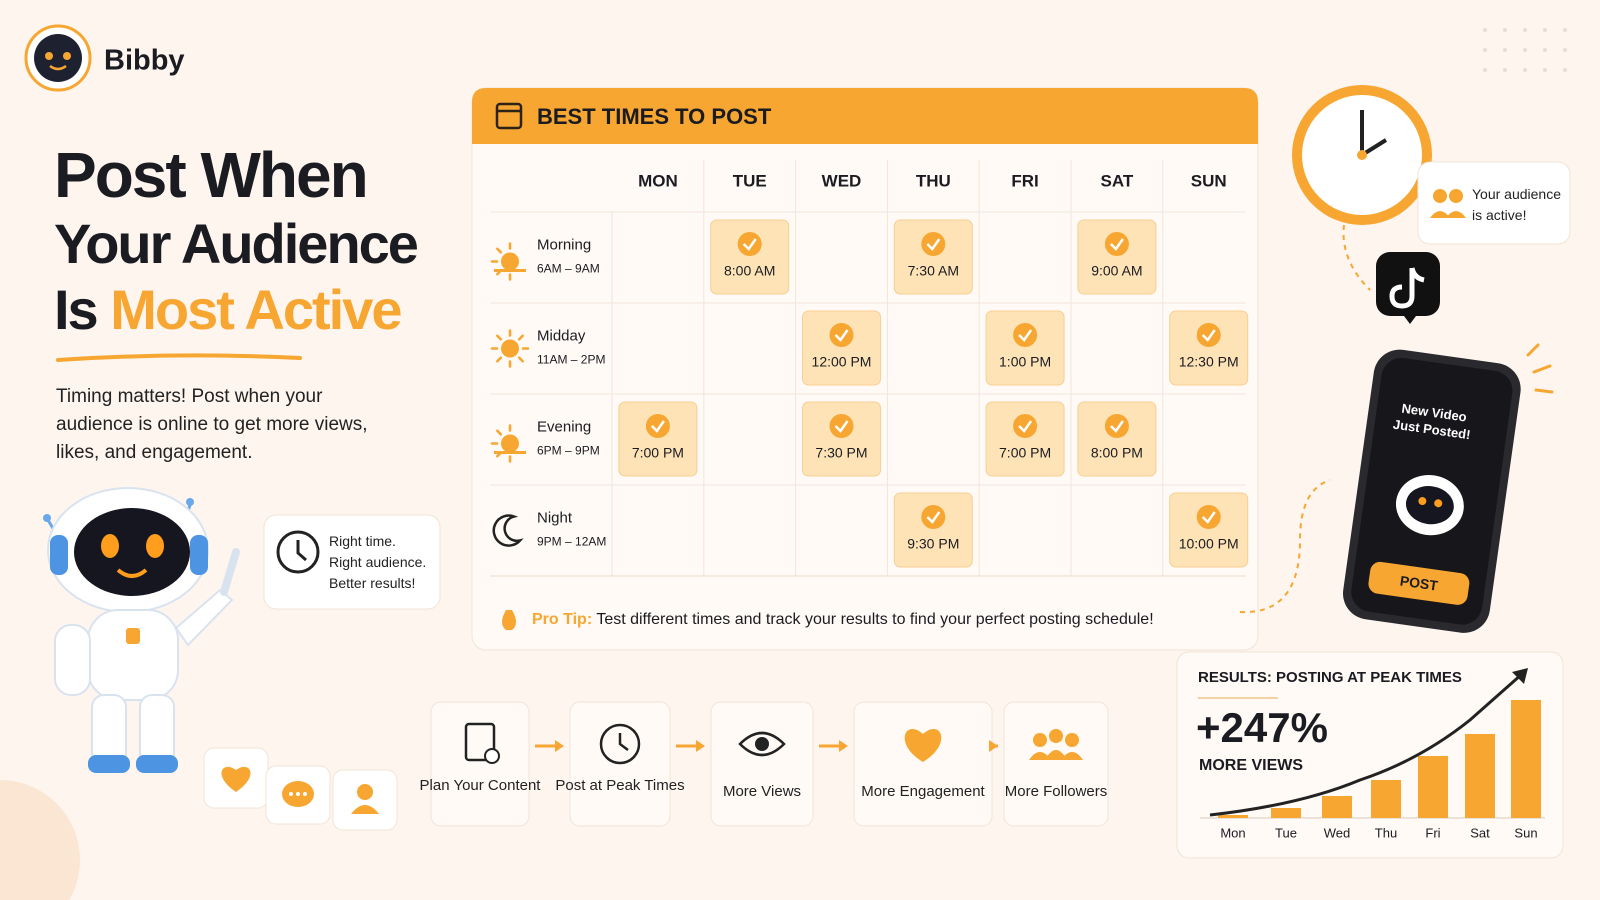 The image size is (1600, 900). Describe the element at coordinates (923, 745) in the screenshot. I see `heart-icon` at that location.